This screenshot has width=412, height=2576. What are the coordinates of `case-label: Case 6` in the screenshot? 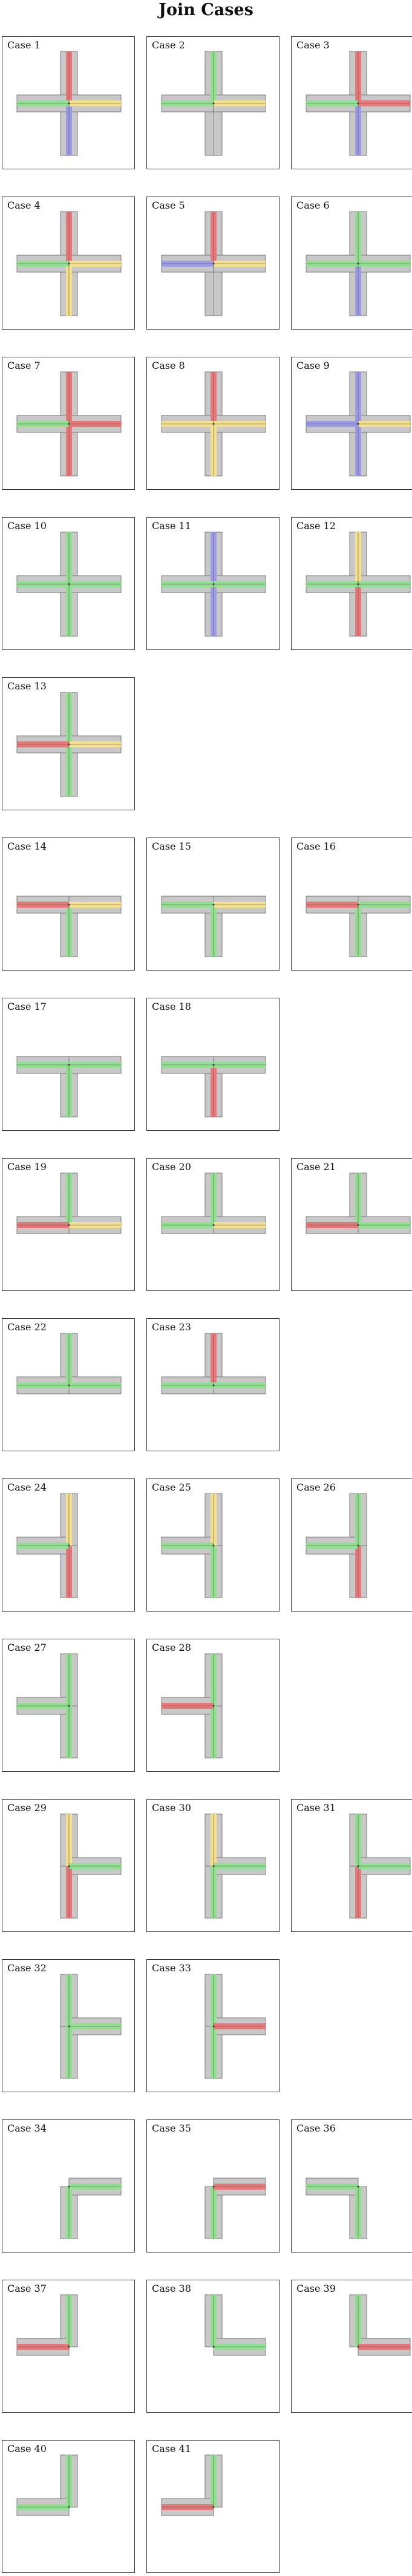 It's located at (313, 205).